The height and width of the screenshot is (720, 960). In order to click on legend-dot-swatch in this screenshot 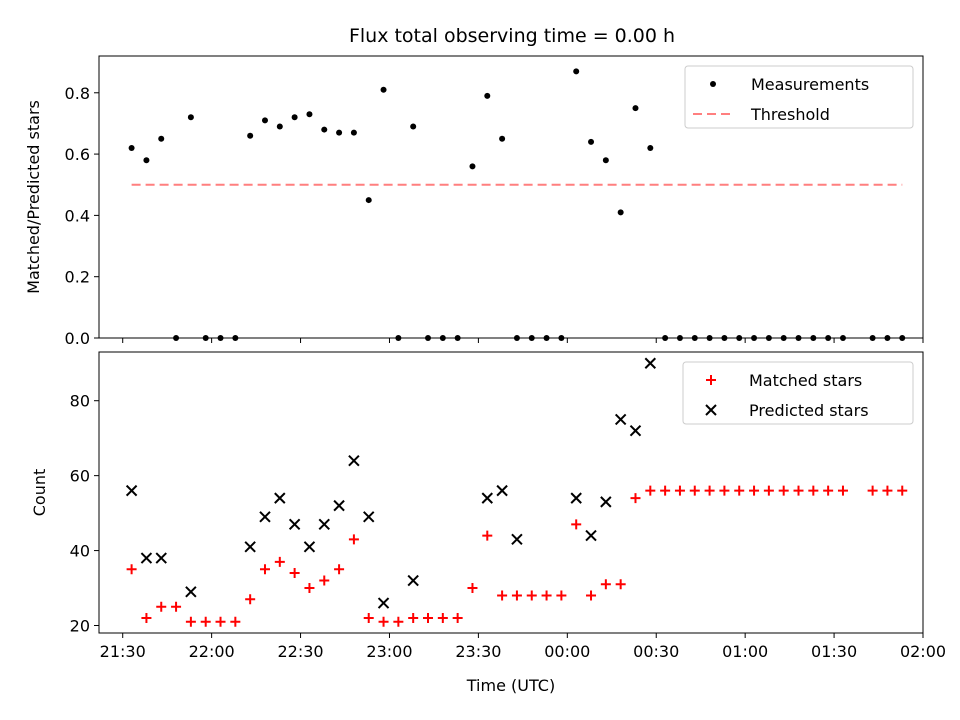, I will do `click(713, 84)`.